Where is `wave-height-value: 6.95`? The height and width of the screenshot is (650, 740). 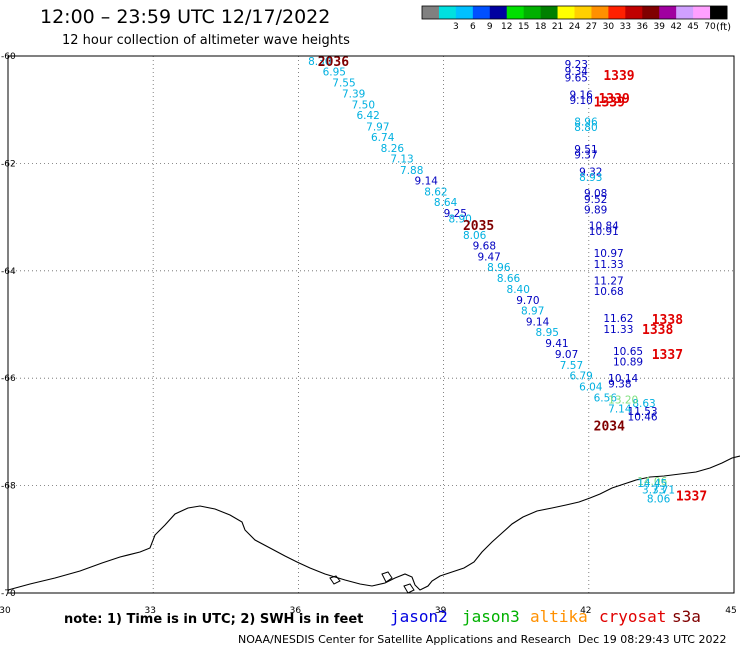 wave-height-value: 6.95 is located at coordinates (334, 73).